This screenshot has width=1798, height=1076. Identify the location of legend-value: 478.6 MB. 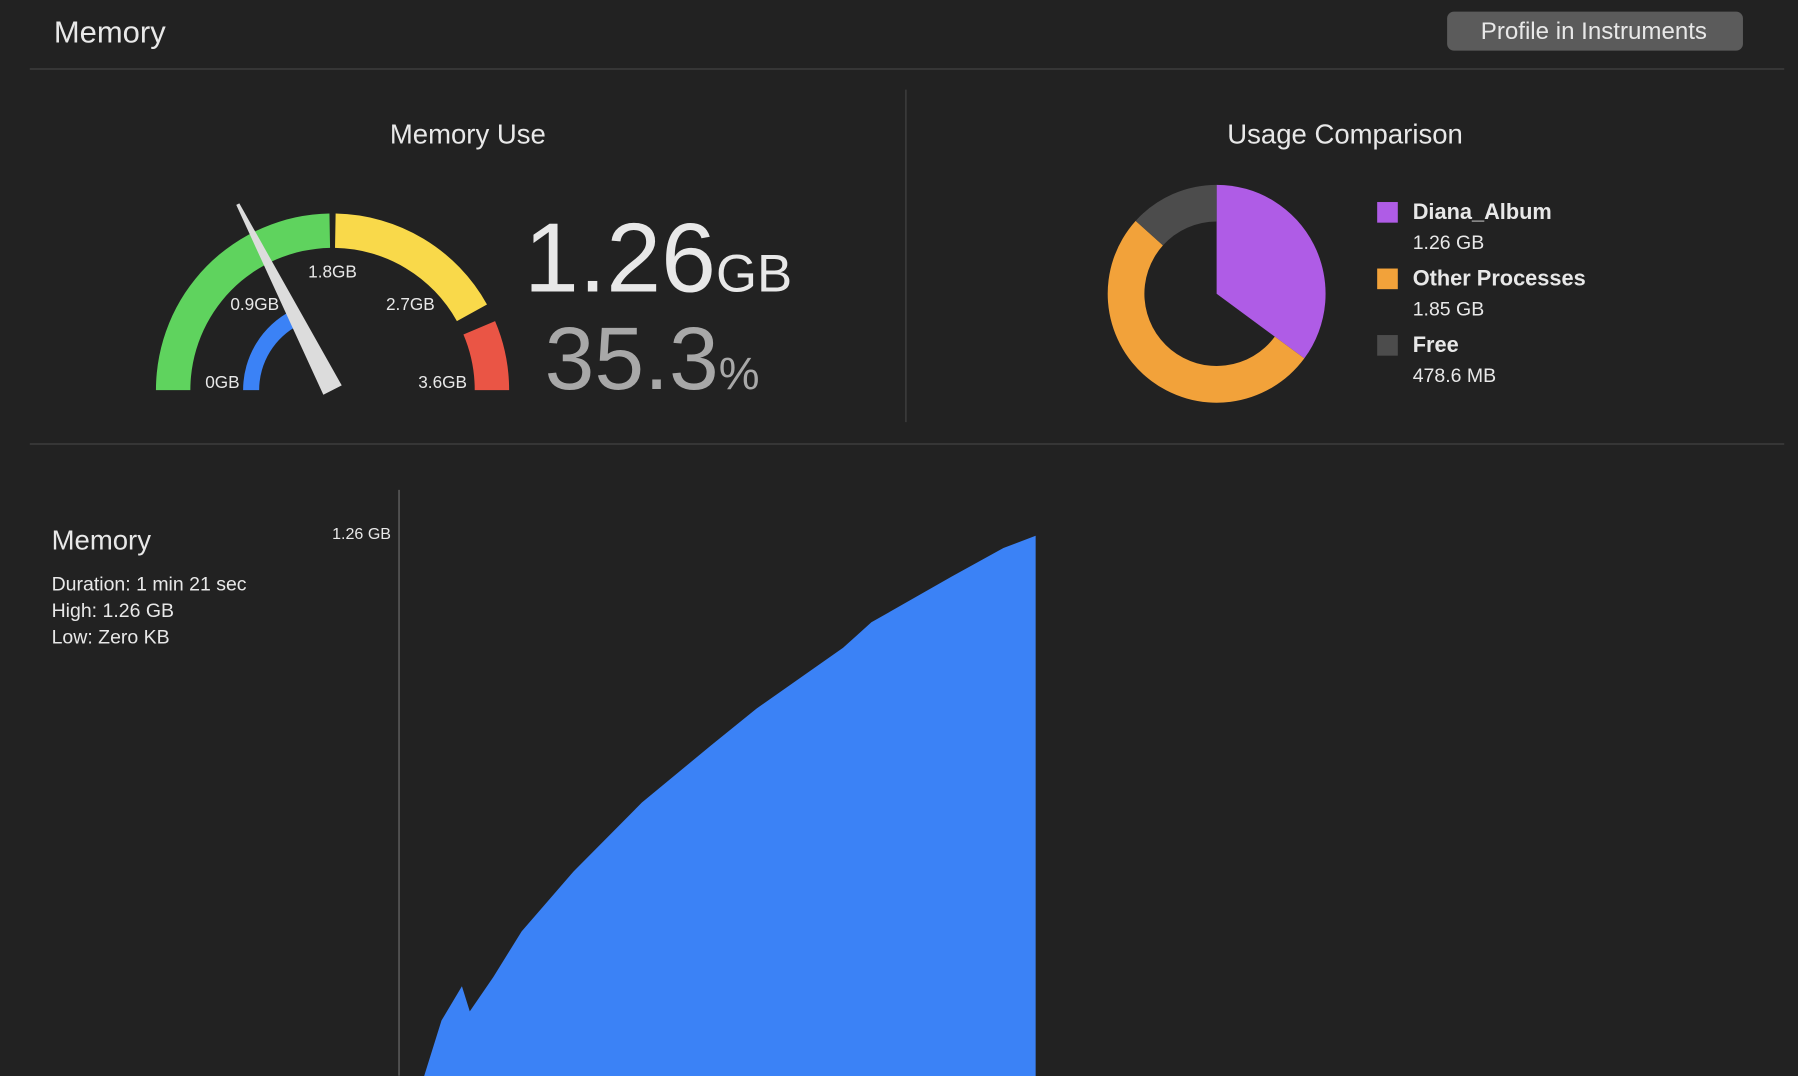
(1454, 376).